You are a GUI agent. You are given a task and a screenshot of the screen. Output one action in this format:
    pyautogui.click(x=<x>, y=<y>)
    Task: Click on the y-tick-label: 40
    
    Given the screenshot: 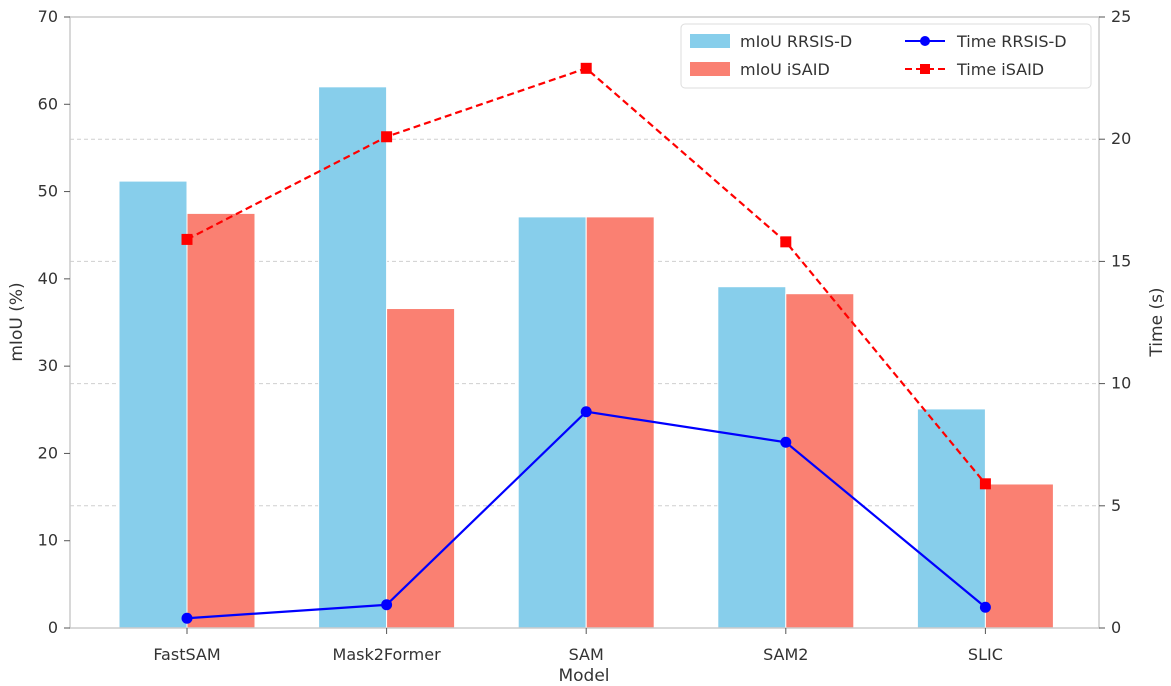 What is the action you would take?
    pyautogui.click(x=48, y=278)
    